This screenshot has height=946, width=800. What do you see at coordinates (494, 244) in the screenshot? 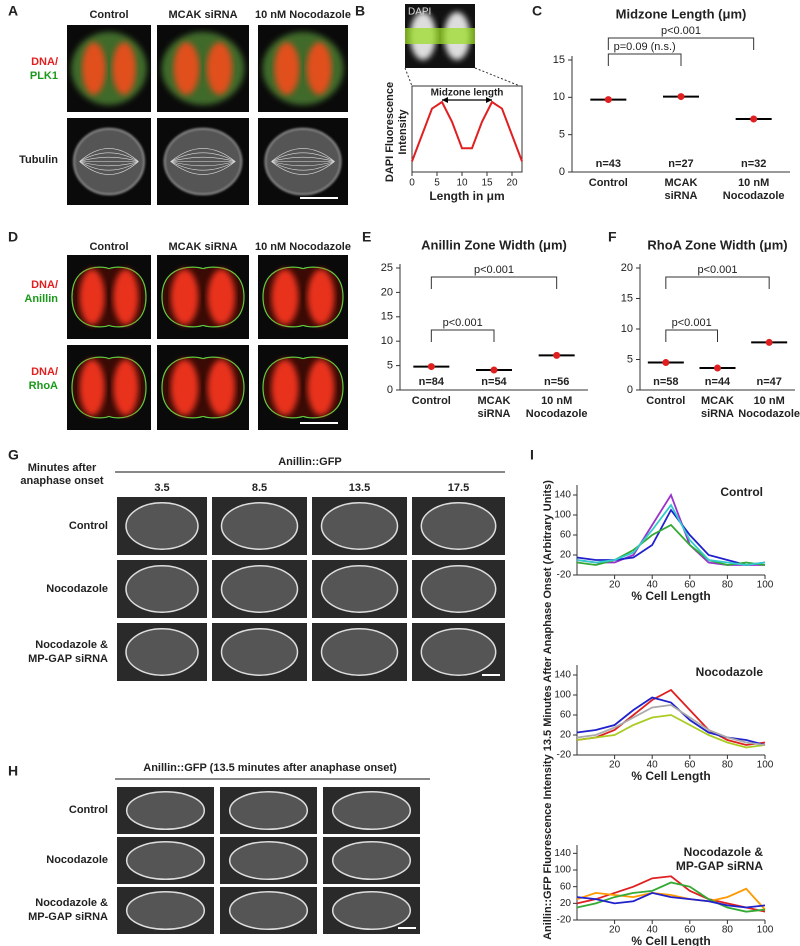
I see `chart-title: Anillin Zone Width (μm)` at bounding box center [494, 244].